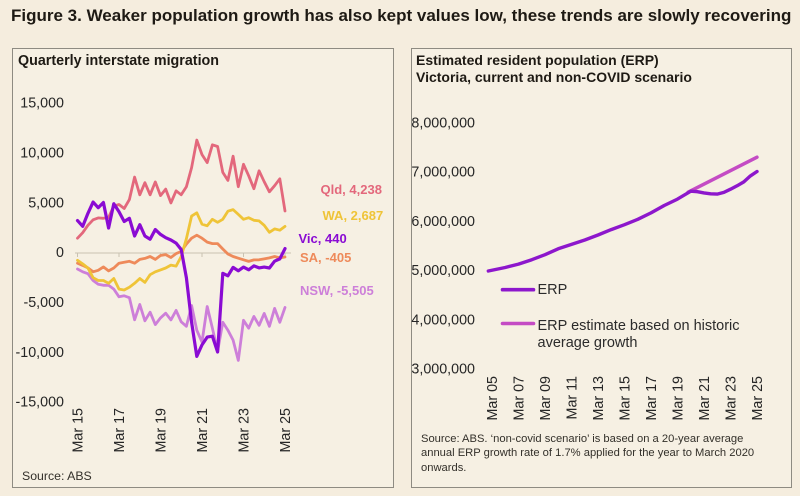 This screenshot has height=496, width=800. Describe the element at coordinates (42, 104) in the screenshot. I see `svg-text: 15,000` at that location.